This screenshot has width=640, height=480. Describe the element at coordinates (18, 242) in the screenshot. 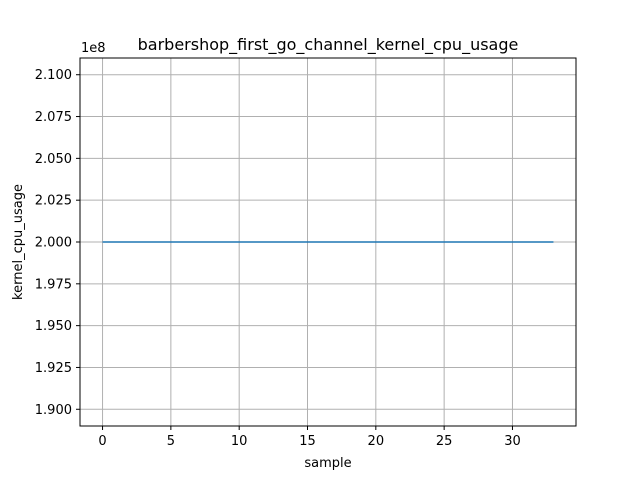

I see `y-axis-label: kernel_cpu_usage` at that location.